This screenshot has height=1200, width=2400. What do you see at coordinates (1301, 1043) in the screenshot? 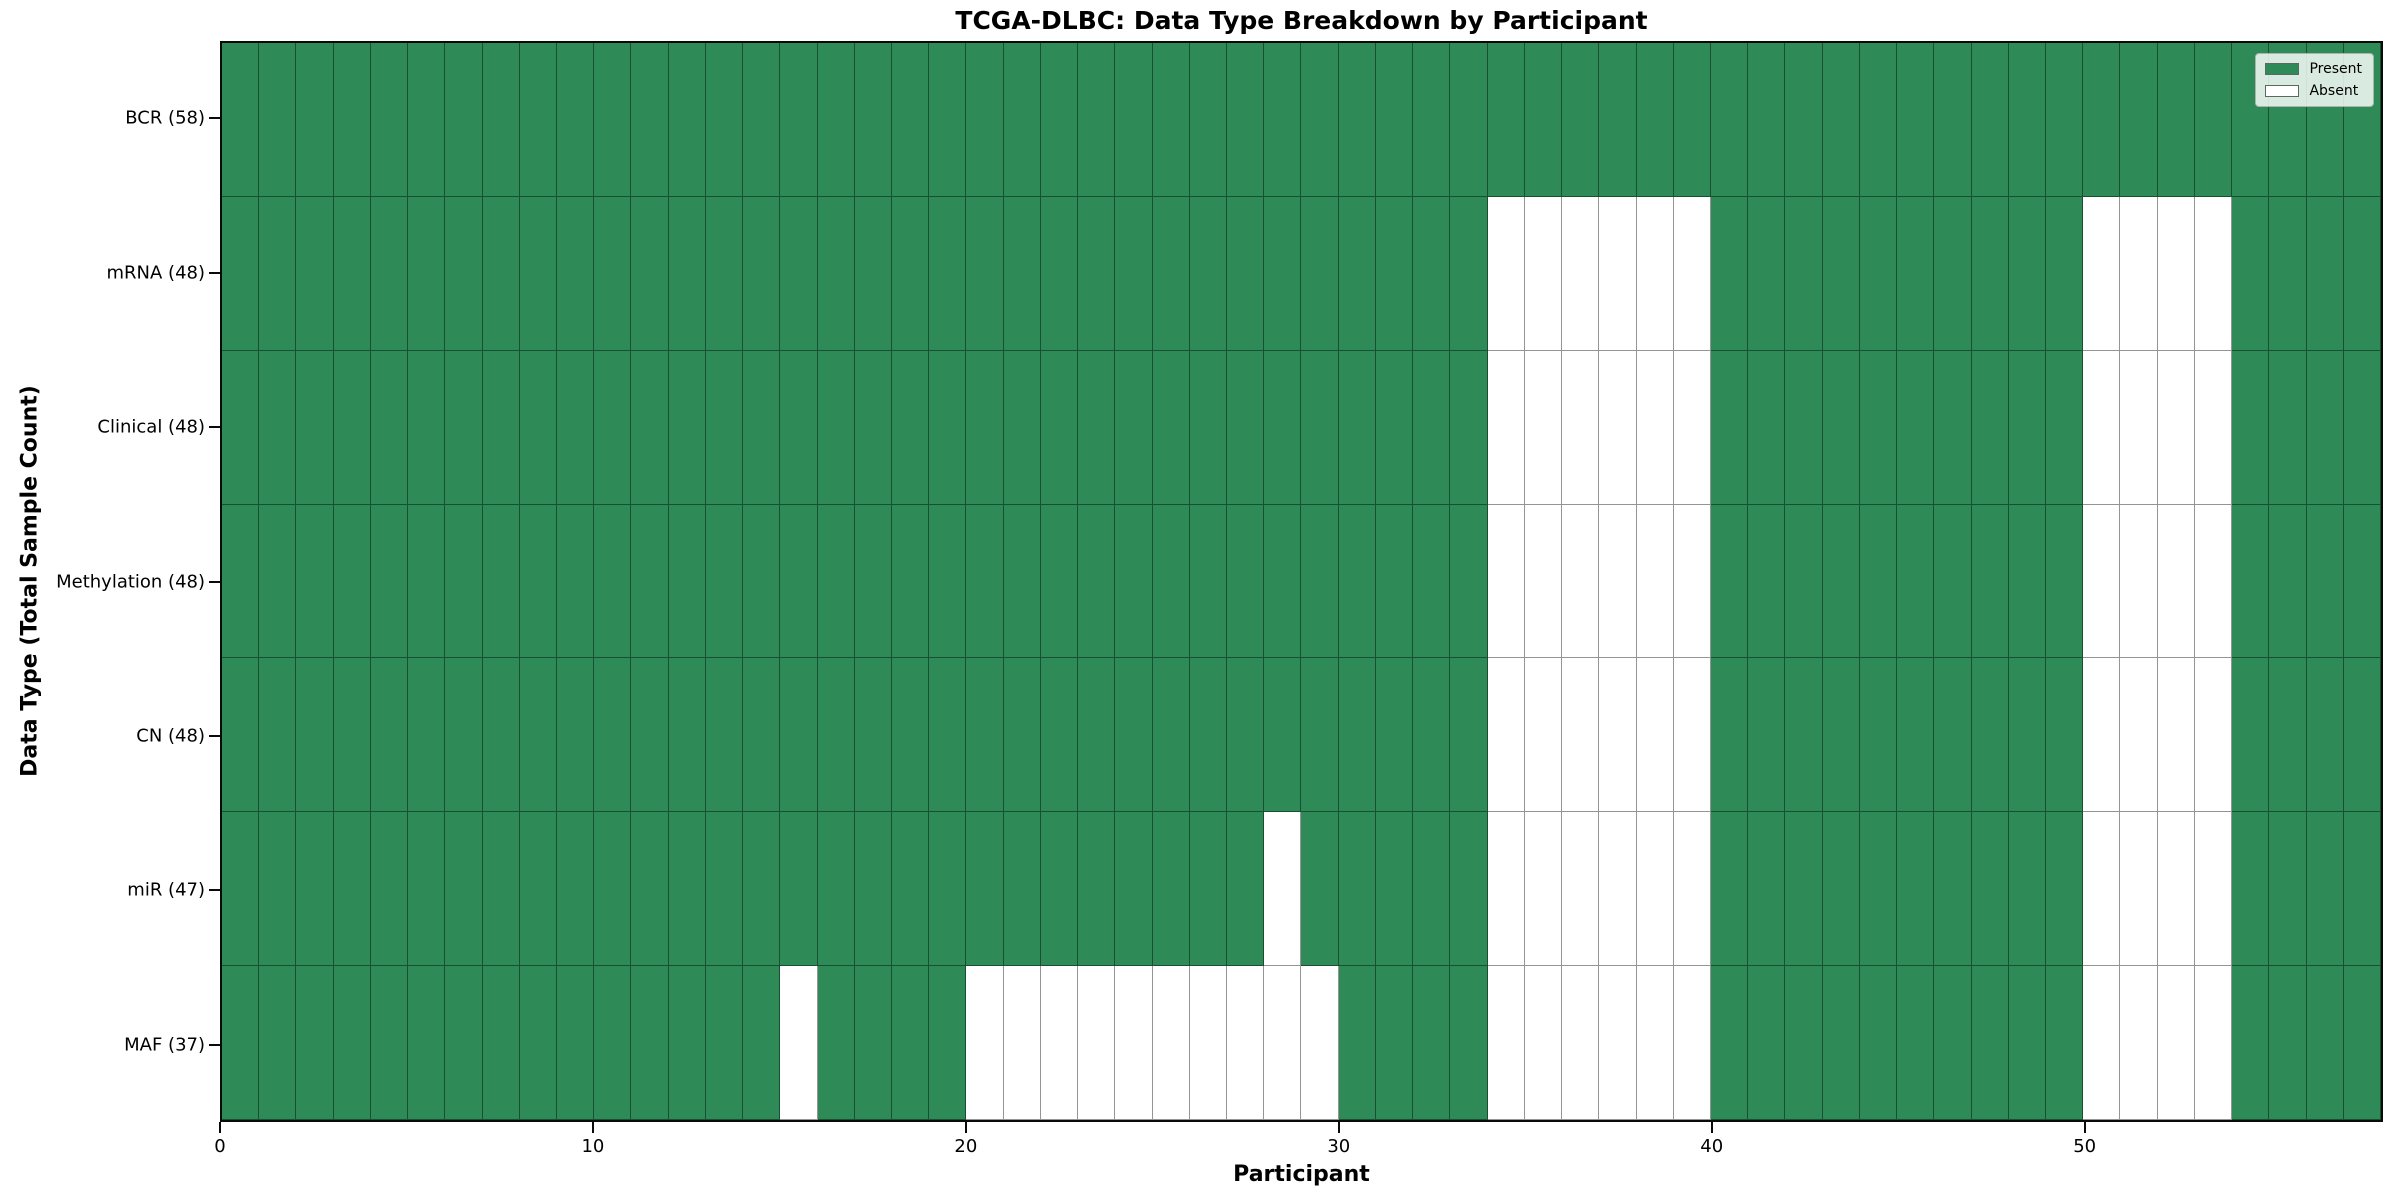
I see `heatmap-row-maf` at bounding box center [1301, 1043].